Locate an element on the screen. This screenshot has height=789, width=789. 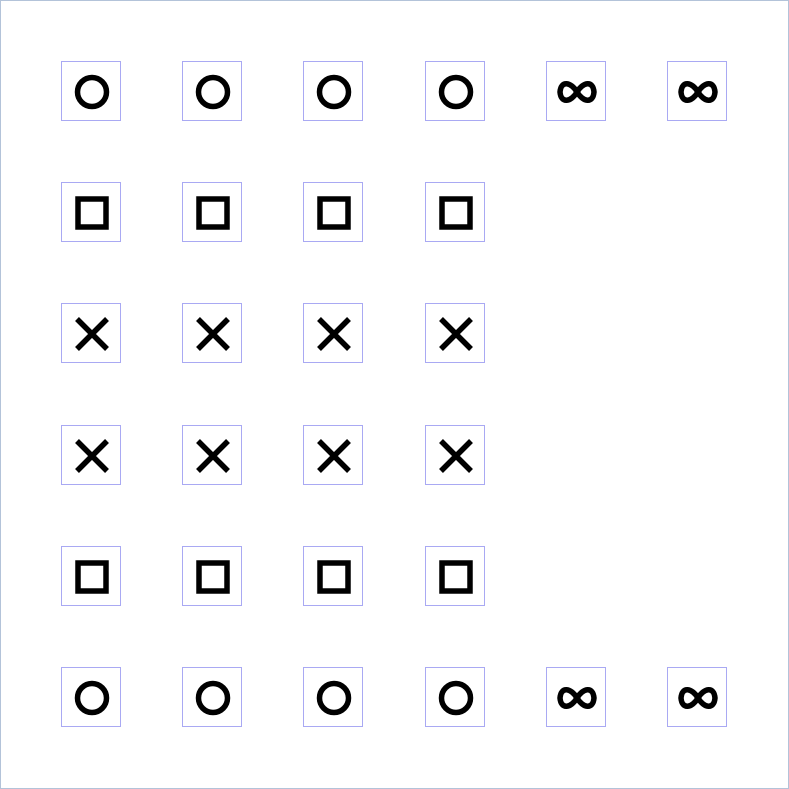
board-tile-r2-c4 is located at coordinates (455, 212).